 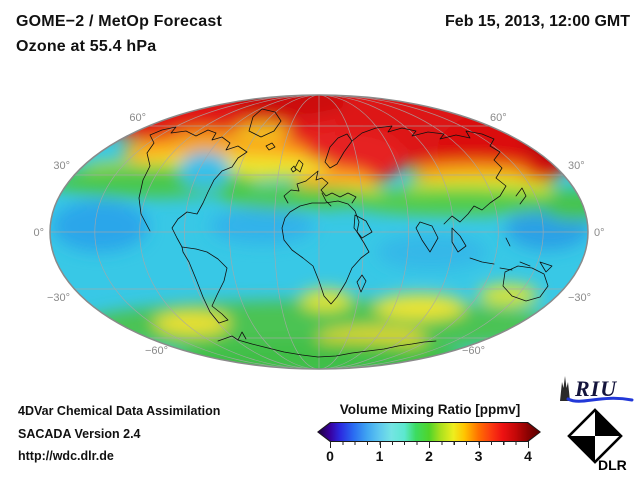 What do you see at coordinates (600, 399) in the screenshot?
I see `riu-swoosh` at bounding box center [600, 399].